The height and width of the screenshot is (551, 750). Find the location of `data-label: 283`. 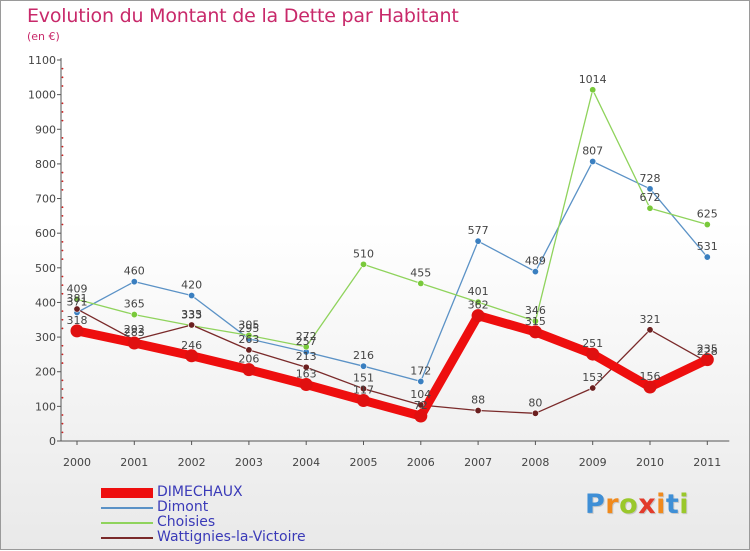

data-label: 283 is located at coordinates (134, 332).